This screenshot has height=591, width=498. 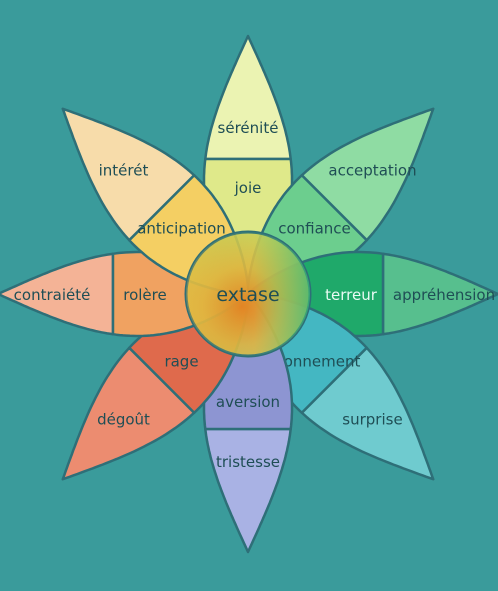 I want to click on petal-outer-label-right: appréhension, so click(x=444, y=295).